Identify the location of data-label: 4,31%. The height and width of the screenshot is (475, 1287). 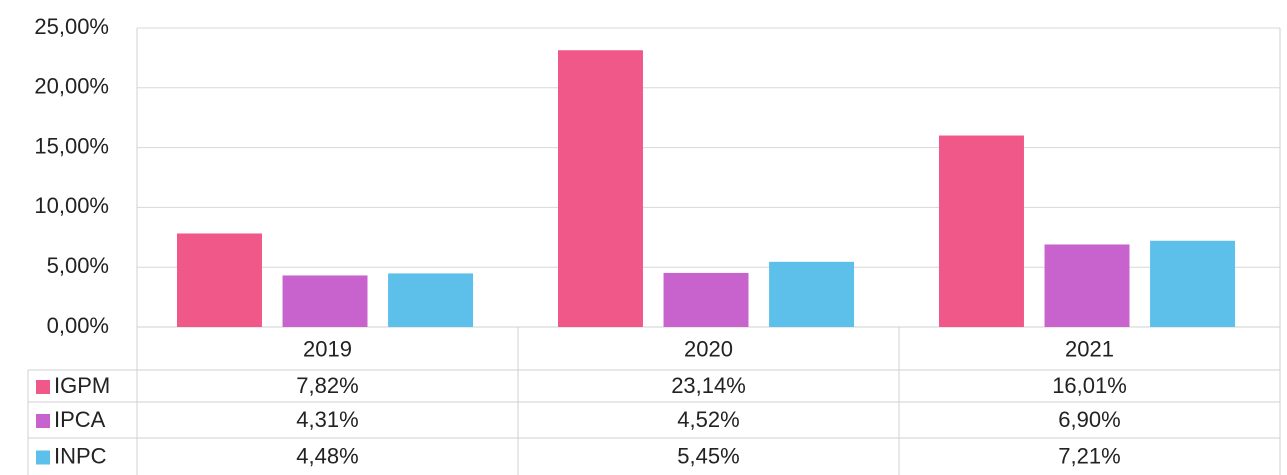
(327, 419).